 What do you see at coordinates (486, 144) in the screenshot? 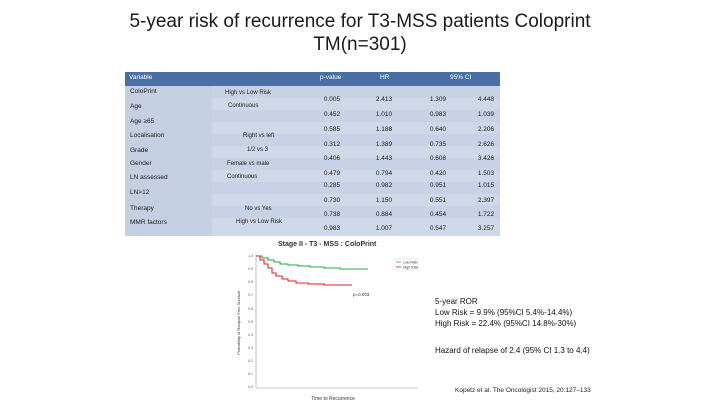
I see `ci-high-cell: 2.626` at bounding box center [486, 144].